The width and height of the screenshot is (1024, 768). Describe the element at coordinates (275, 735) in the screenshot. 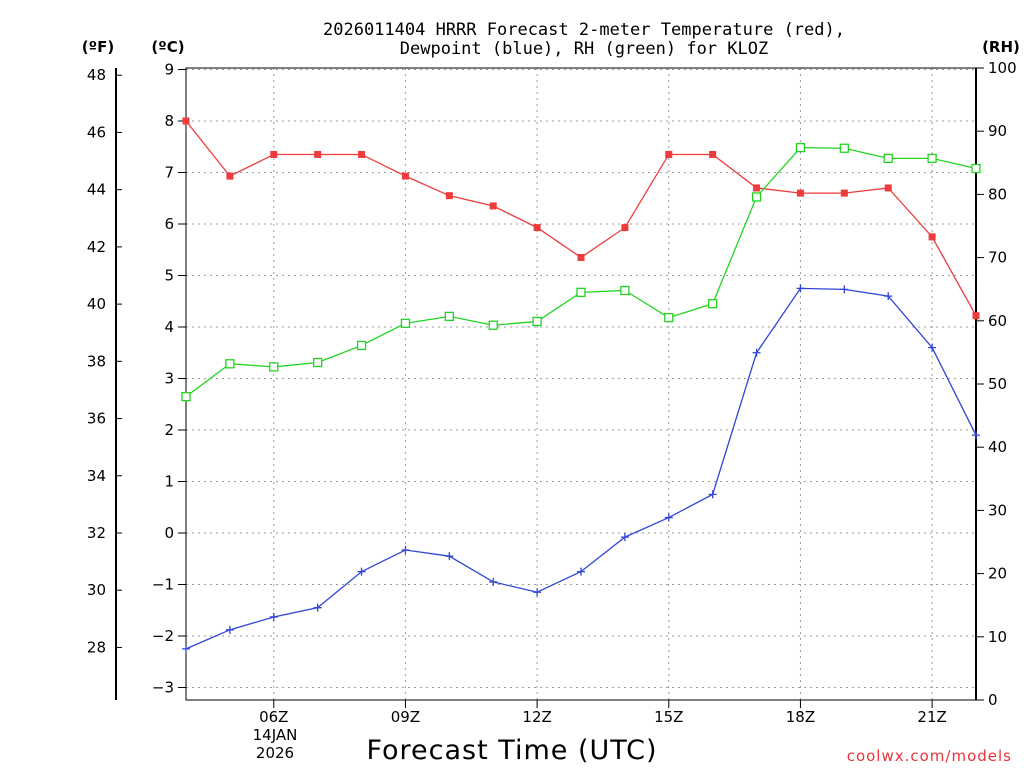

I see `date-label-day: 14JAN` at that location.